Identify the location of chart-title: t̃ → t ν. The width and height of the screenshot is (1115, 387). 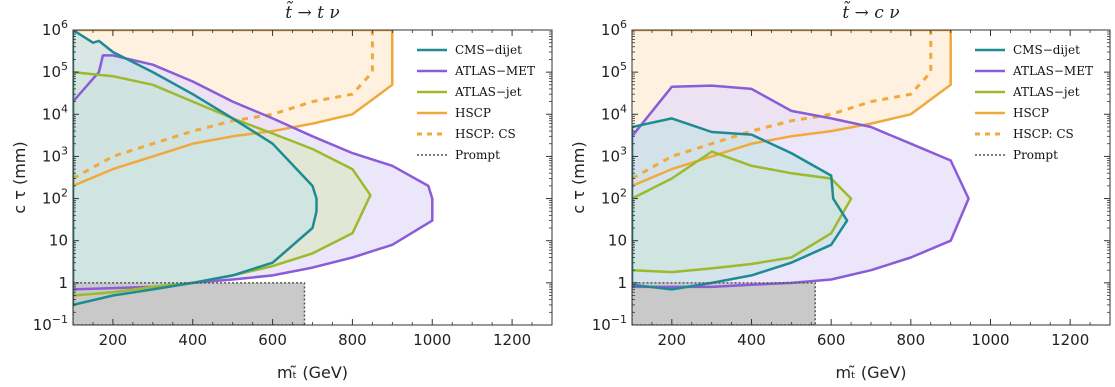
(312, 12).